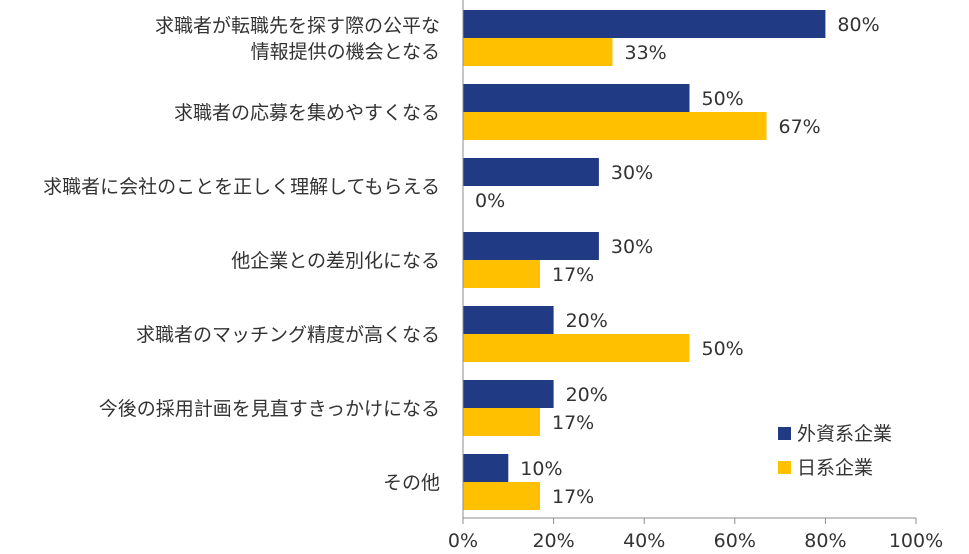  What do you see at coordinates (735, 541) in the screenshot?
I see `x-tick-label: 60%` at bounding box center [735, 541].